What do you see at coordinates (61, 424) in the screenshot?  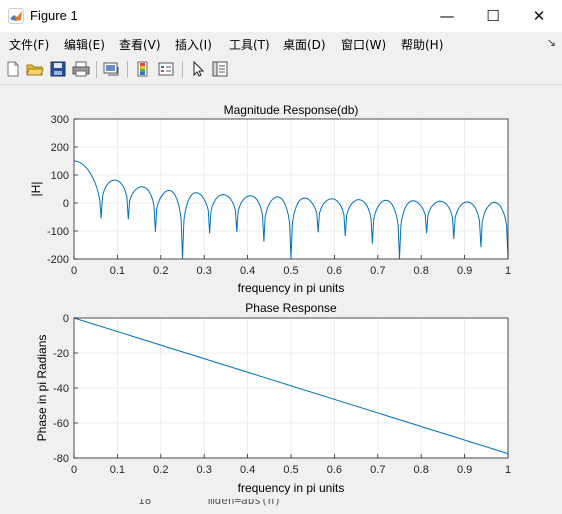 I see `y-tick-label: -60` at bounding box center [61, 424].